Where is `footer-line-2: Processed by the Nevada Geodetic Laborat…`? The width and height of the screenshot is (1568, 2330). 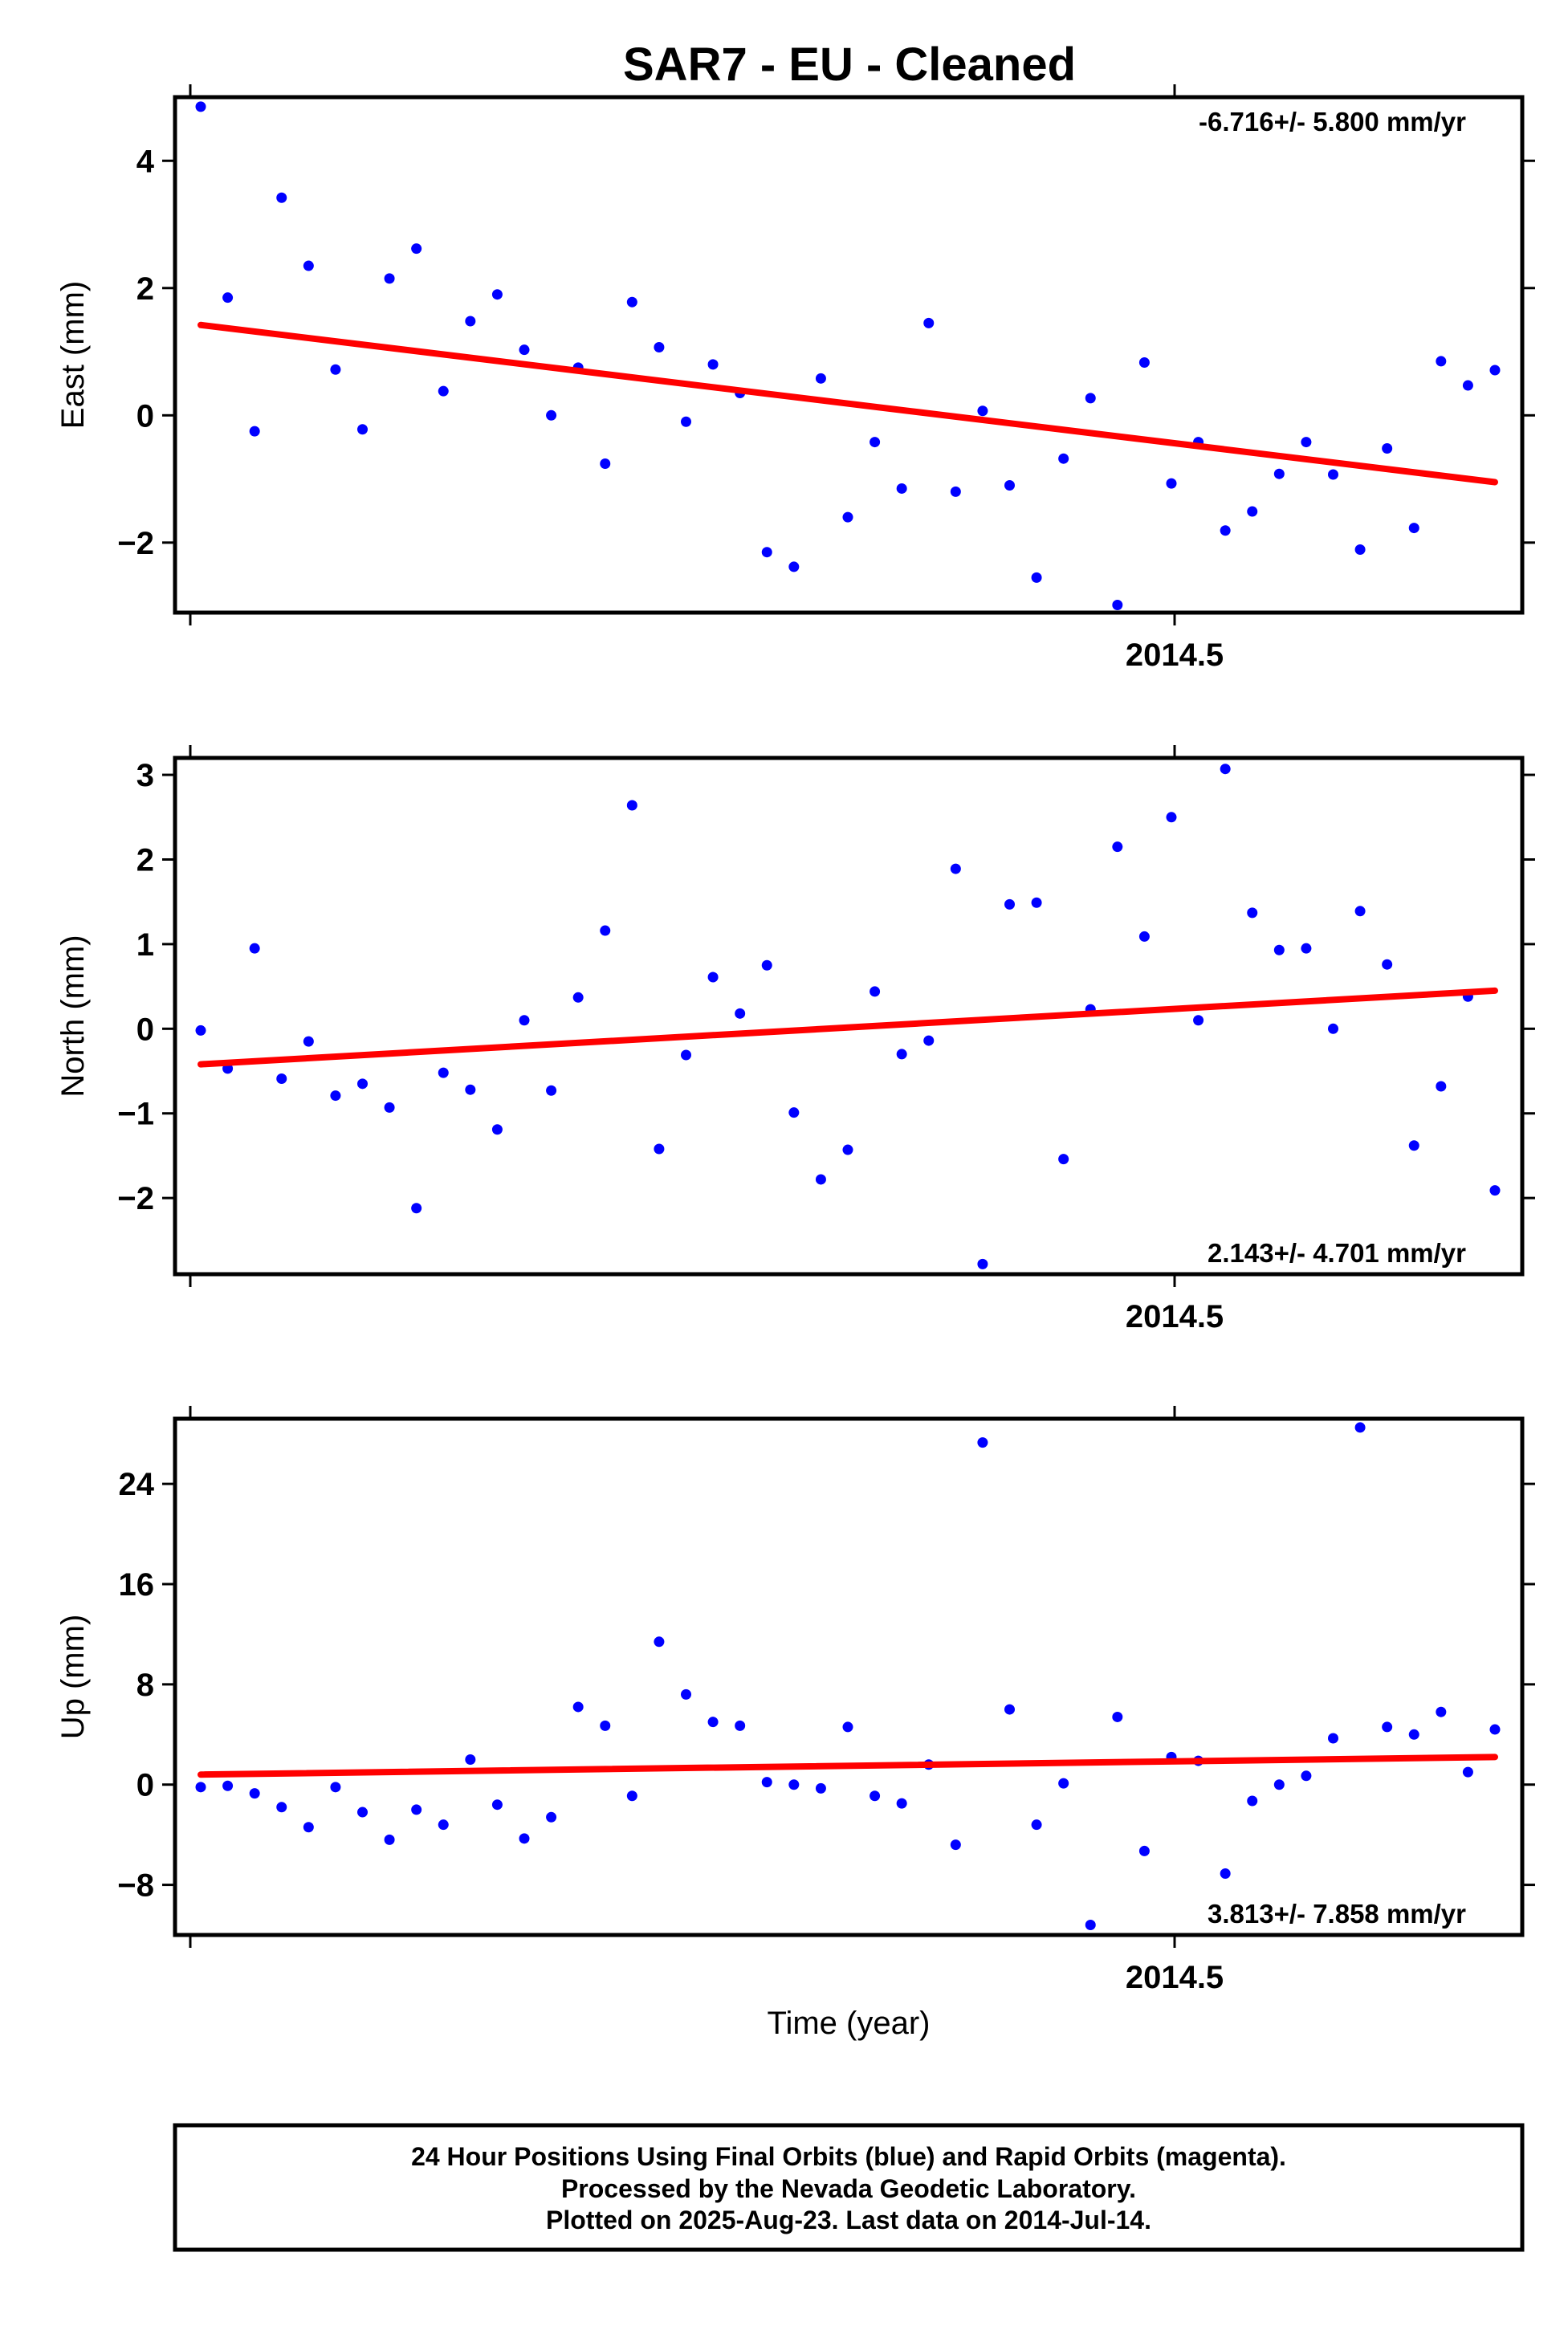
footer-line-2: Processed by the Nevada Geodetic Laborat… is located at coordinates (848, 2188).